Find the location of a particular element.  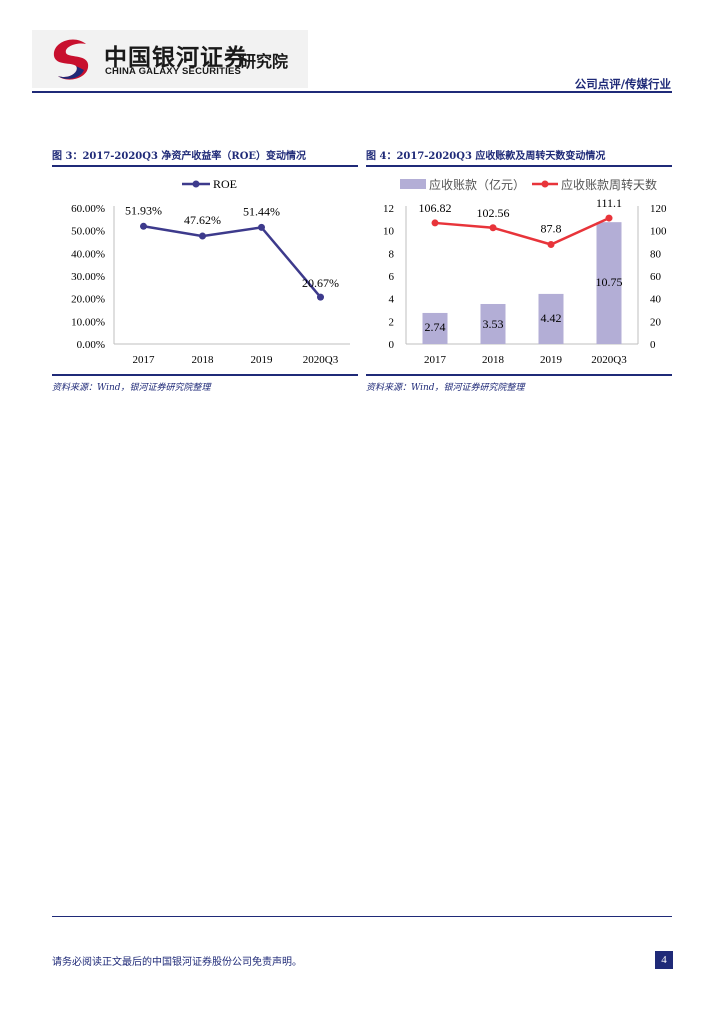

y-right-tick-label: 120 is located at coordinates (658, 209).